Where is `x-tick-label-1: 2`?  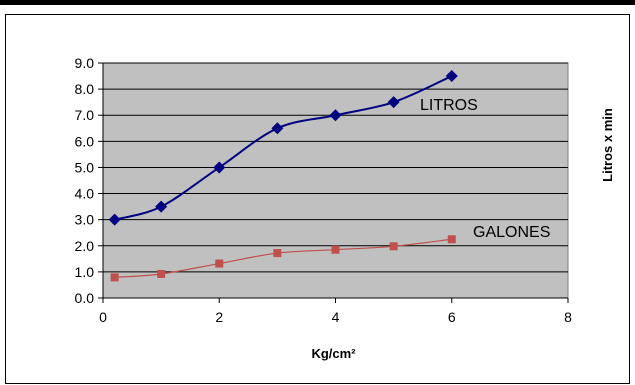 x-tick-label-1: 2 is located at coordinates (219, 317).